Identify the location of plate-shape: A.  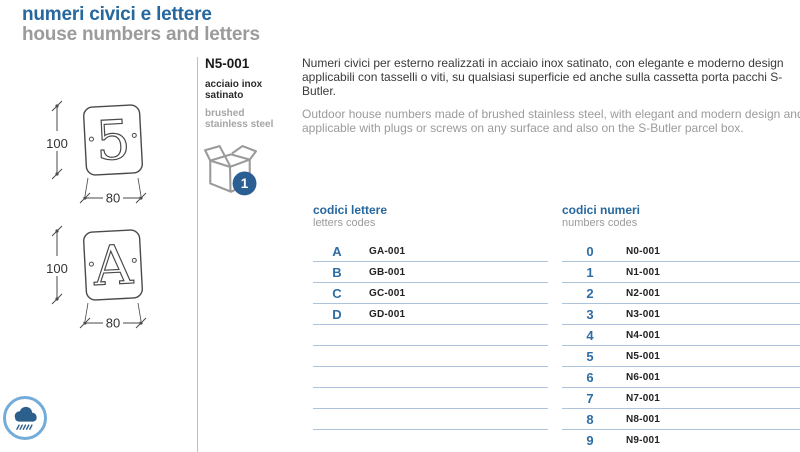
(113, 265).